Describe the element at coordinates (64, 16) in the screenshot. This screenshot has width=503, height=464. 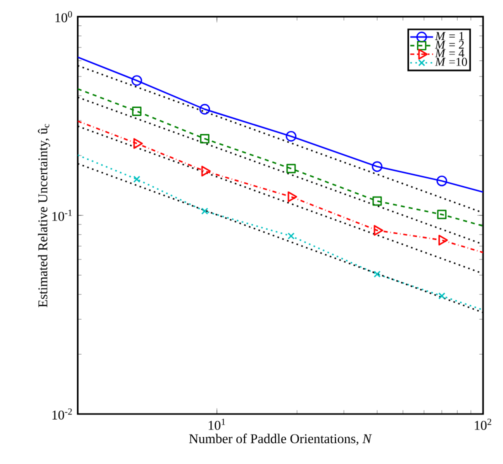
I see `y-tick-label: 10$^{0}$` at that location.